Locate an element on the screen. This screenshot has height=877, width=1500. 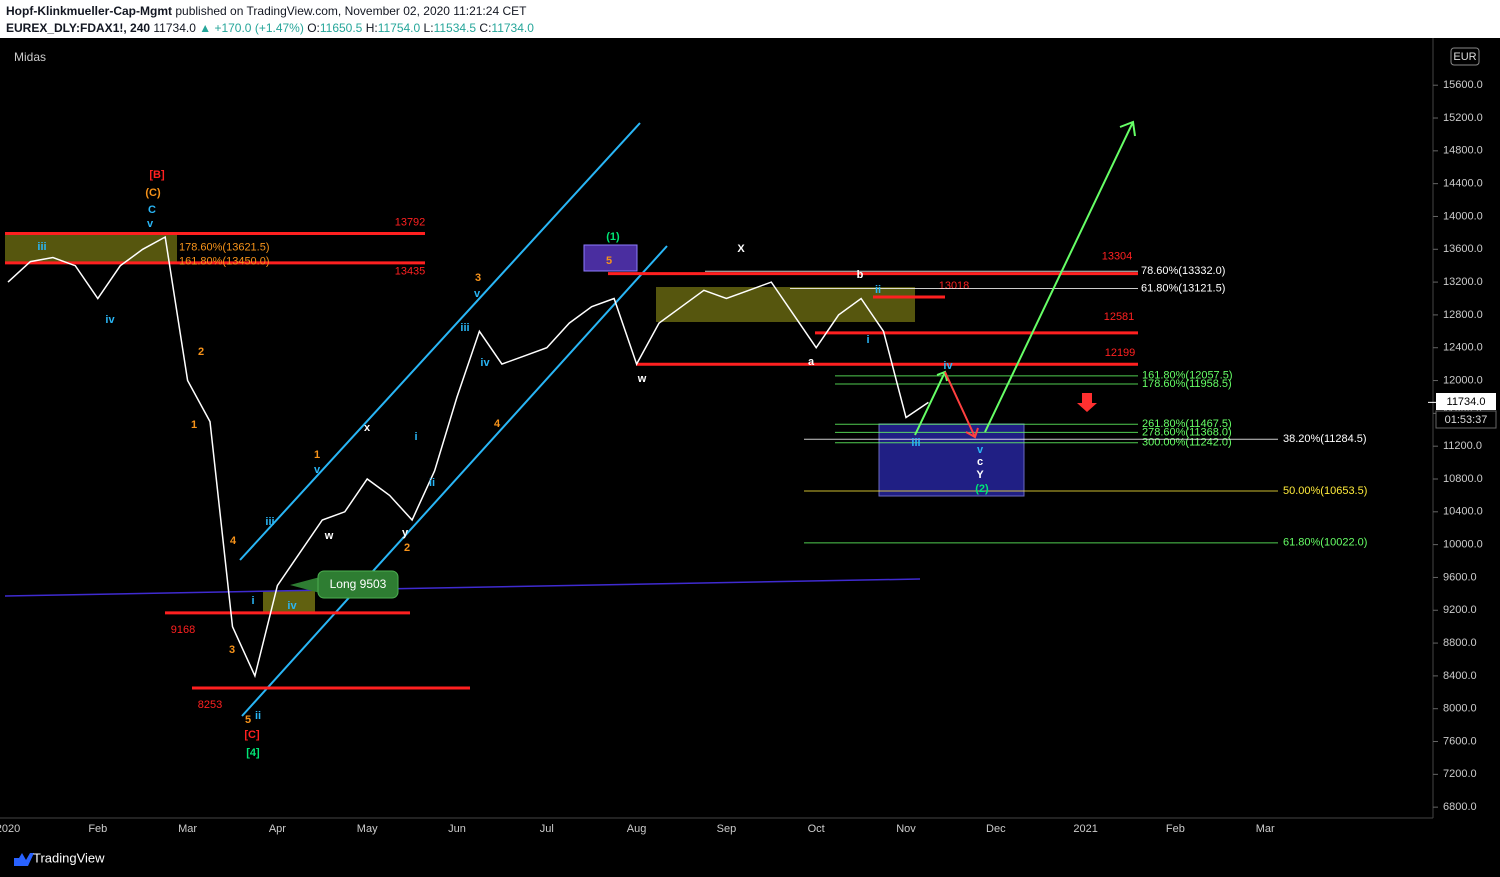
wave-label: v is located at coordinates (477, 294).